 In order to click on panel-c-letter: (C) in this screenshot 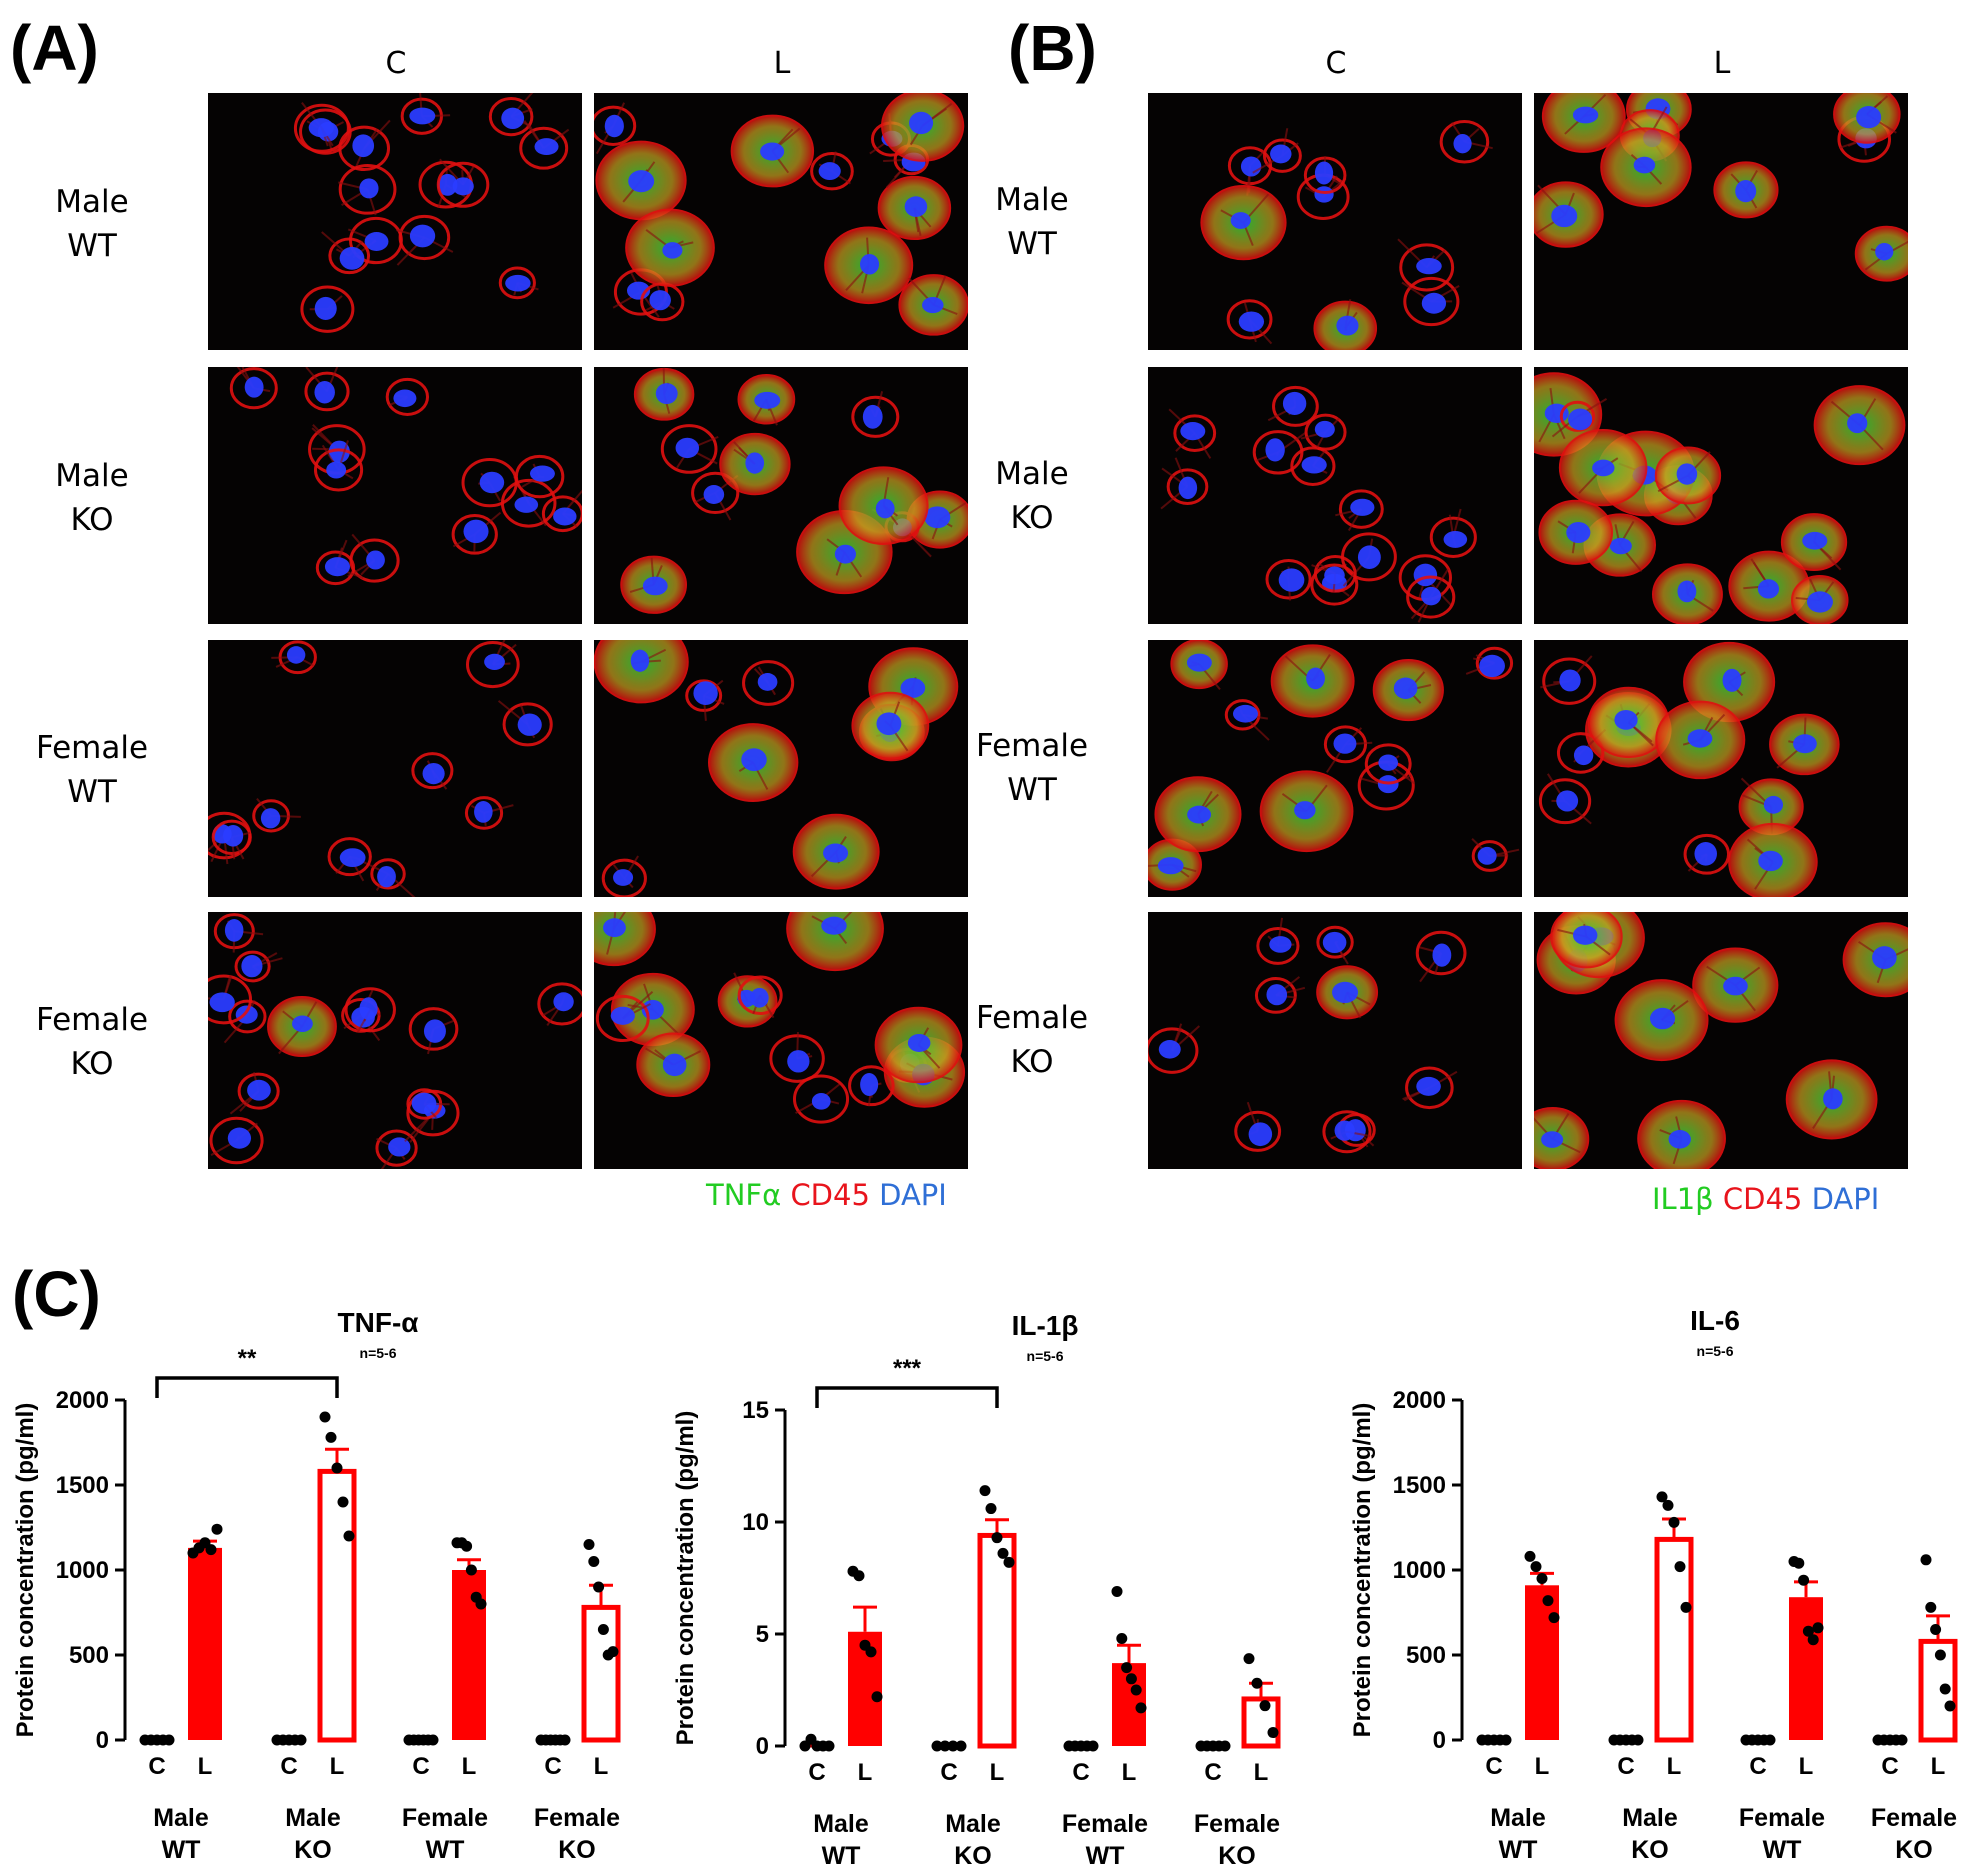, I will do `click(56, 1294)`.